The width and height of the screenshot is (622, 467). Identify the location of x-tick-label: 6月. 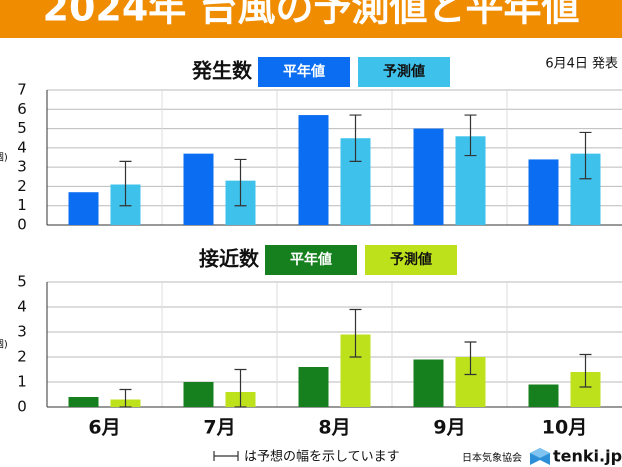
(104, 428).